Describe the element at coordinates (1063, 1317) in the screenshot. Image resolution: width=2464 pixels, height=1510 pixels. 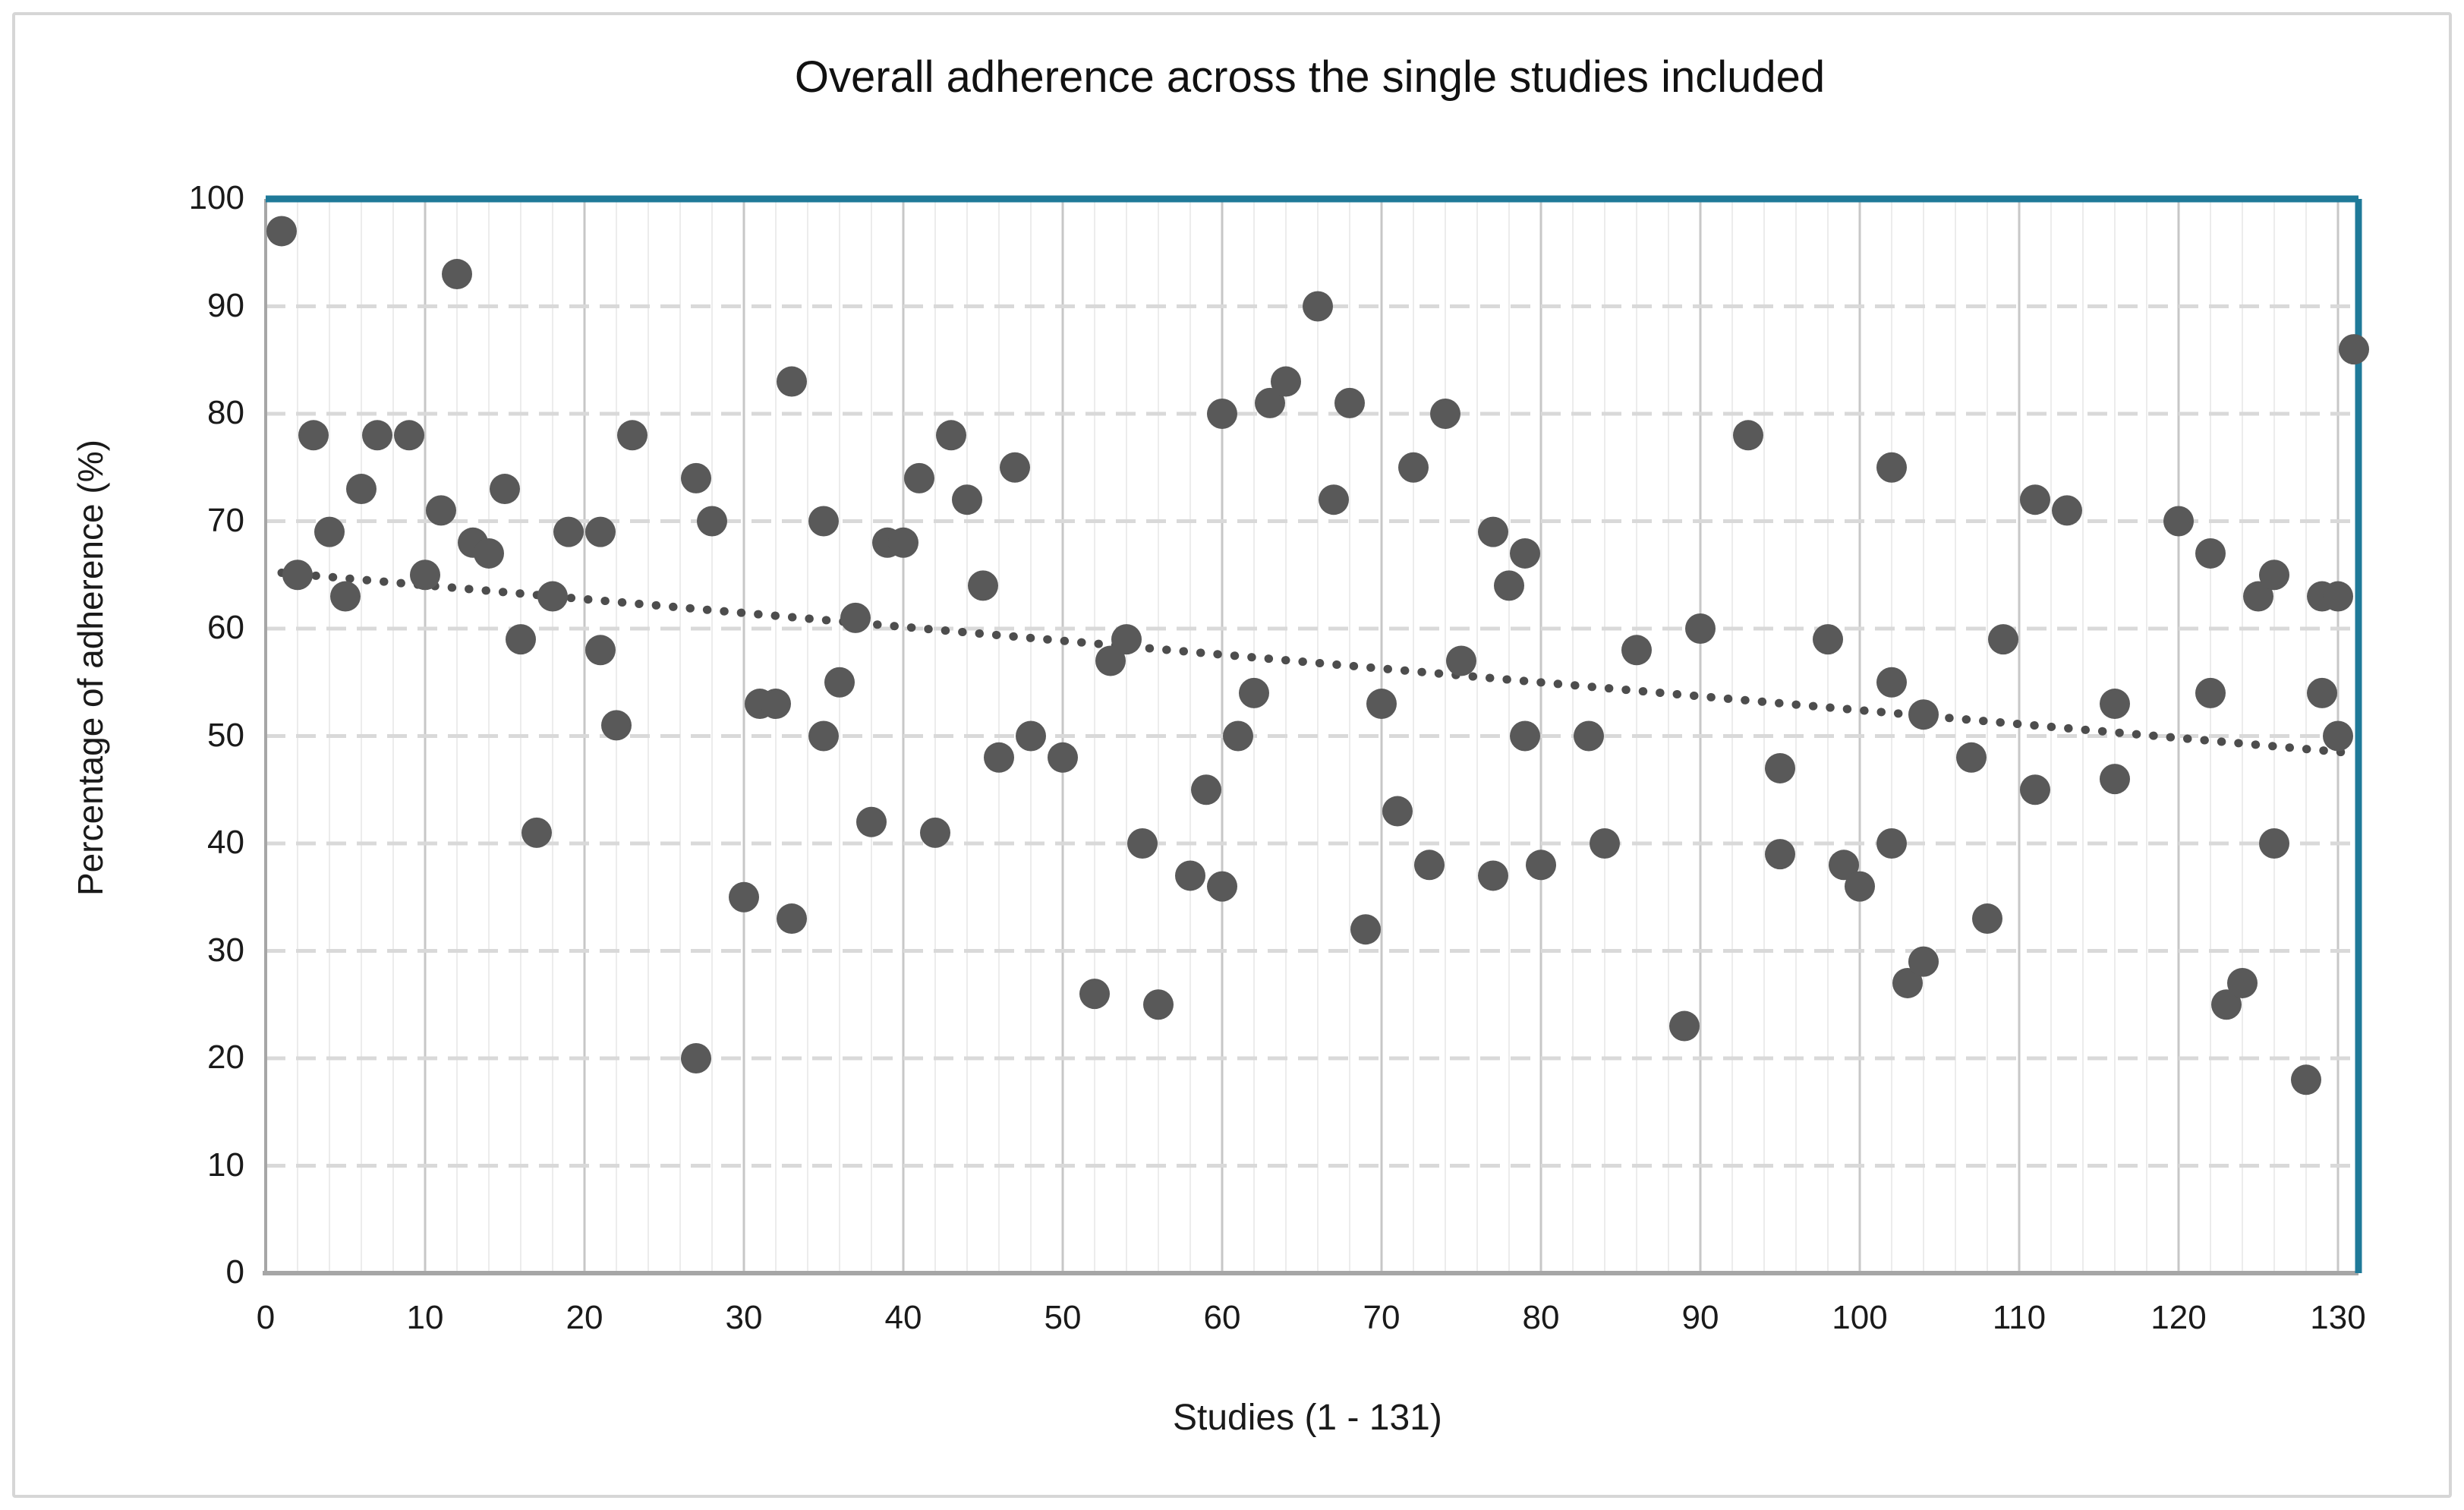
I see `x-tick-label: 50` at that location.